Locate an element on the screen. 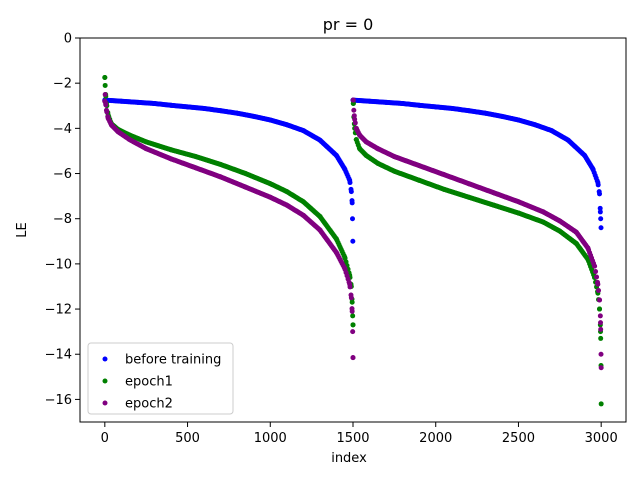 This screenshot has height=480, width=640. y-tick-label: −2 is located at coordinates (62, 84).